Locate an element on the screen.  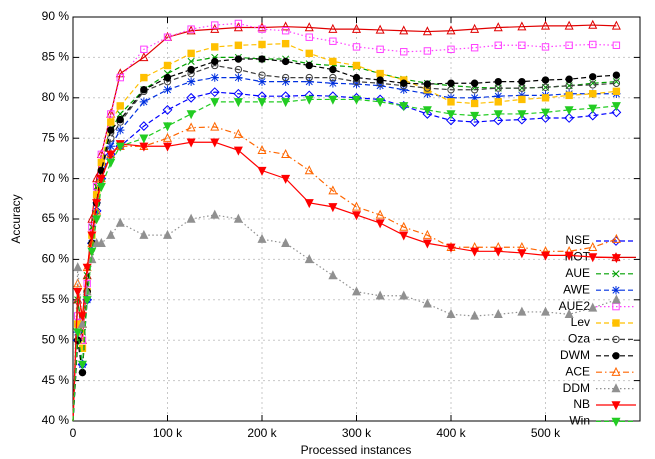
y-tick-label: 90 % is located at coordinates (56, 16).